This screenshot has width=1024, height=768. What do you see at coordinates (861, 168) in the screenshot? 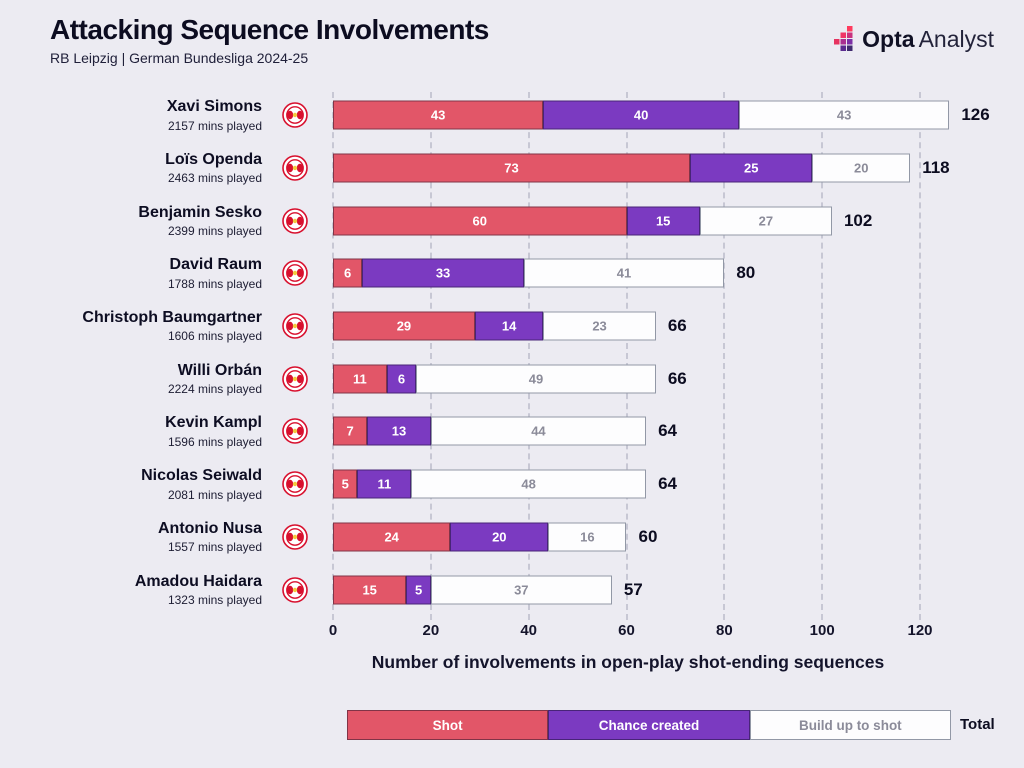
I see `bar-segment: 20` at bounding box center [861, 168].